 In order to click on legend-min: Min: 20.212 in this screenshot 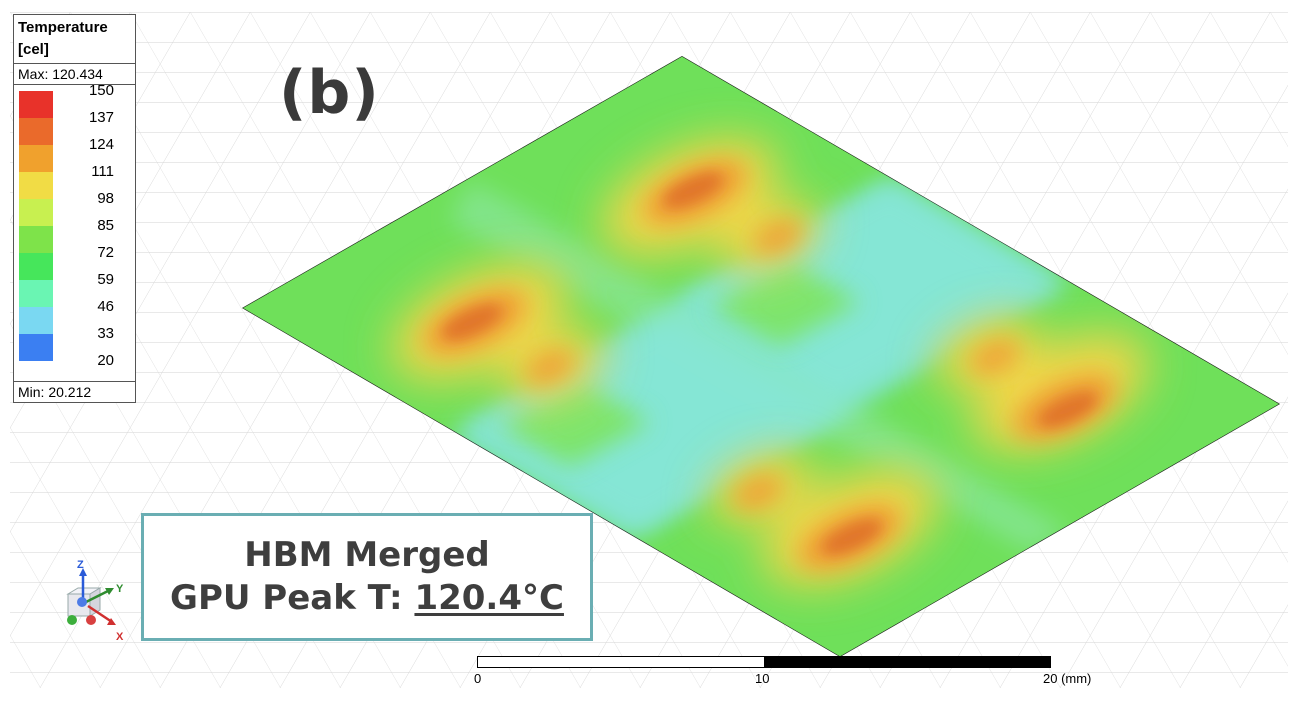, I will do `click(74, 391)`.